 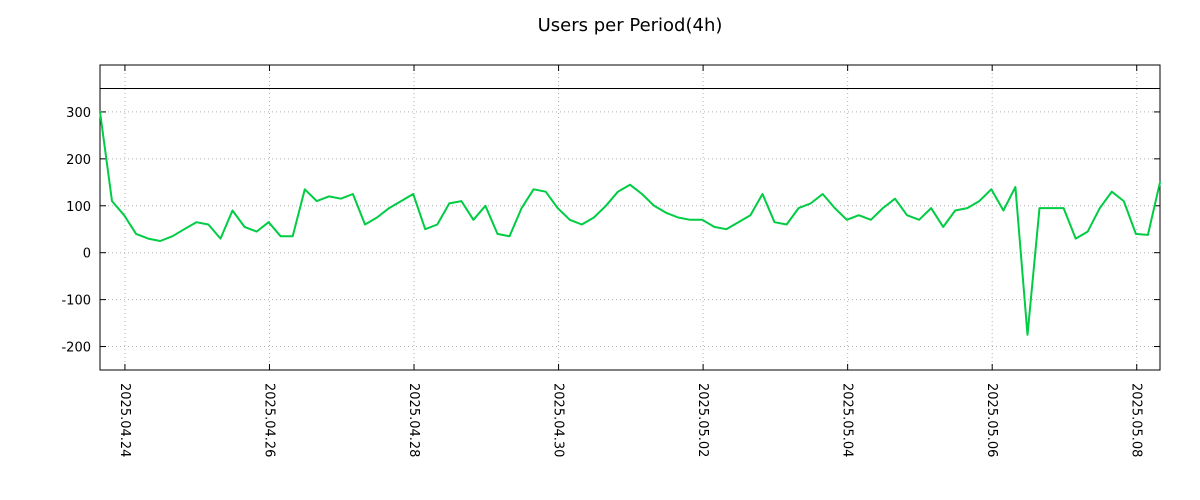 I want to click on y-tick-label: -100, so click(x=76, y=301).